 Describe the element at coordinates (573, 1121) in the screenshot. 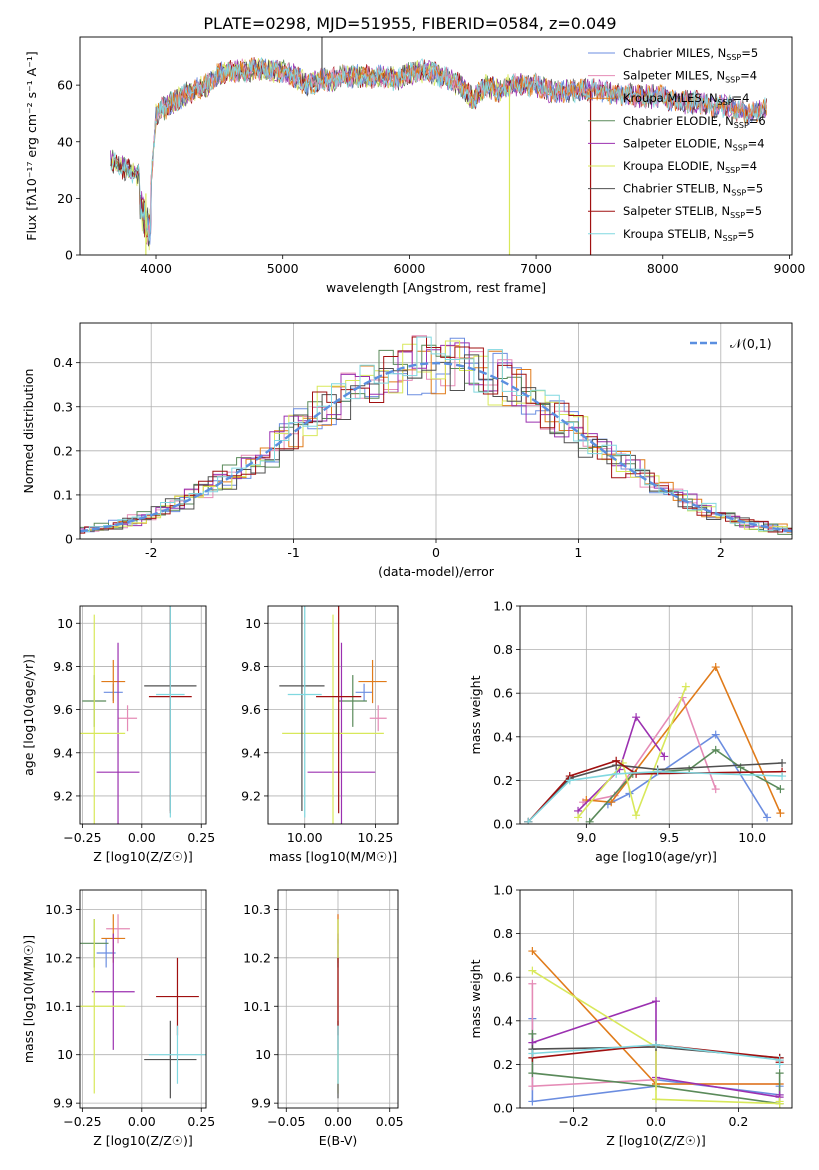

I see `x-tick-label: −0.2` at that location.